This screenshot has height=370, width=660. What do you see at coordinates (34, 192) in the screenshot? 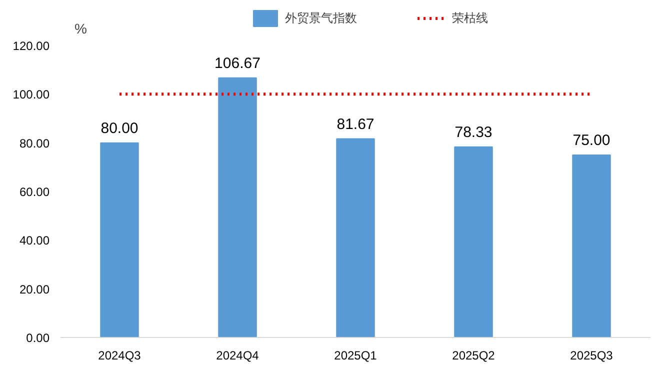
I see `y-tick-label: 60.00` at bounding box center [34, 192].